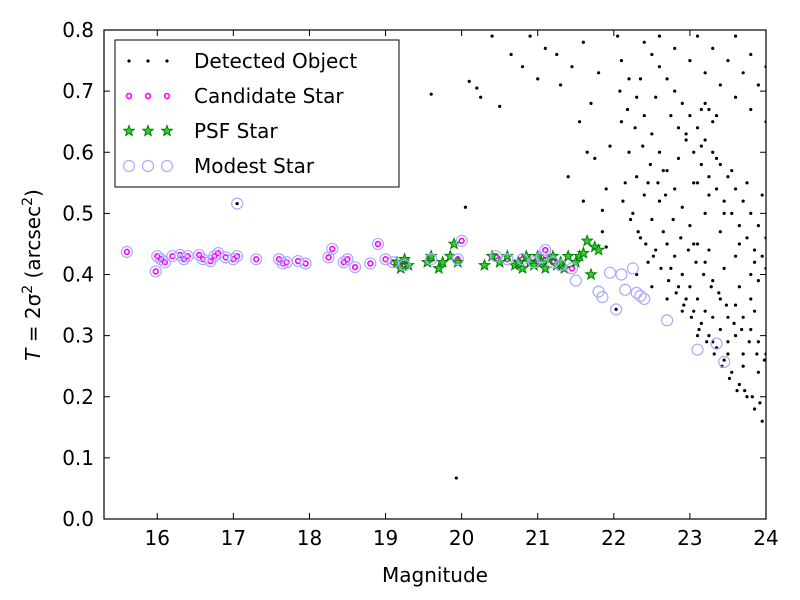 This screenshot has width=800, height=600. What do you see at coordinates (236, 131) in the screenshot?
I see `legend-label-psf-star: PSF Star` at bounding box center [236, 131].